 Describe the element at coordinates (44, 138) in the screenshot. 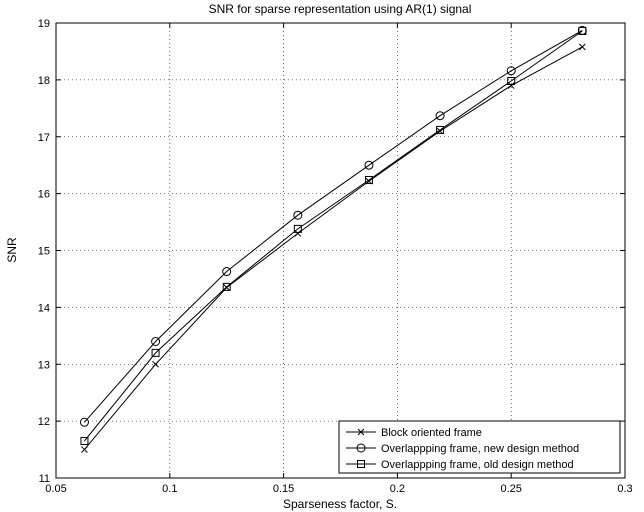

I see `y-tick-label: 17` at that location.